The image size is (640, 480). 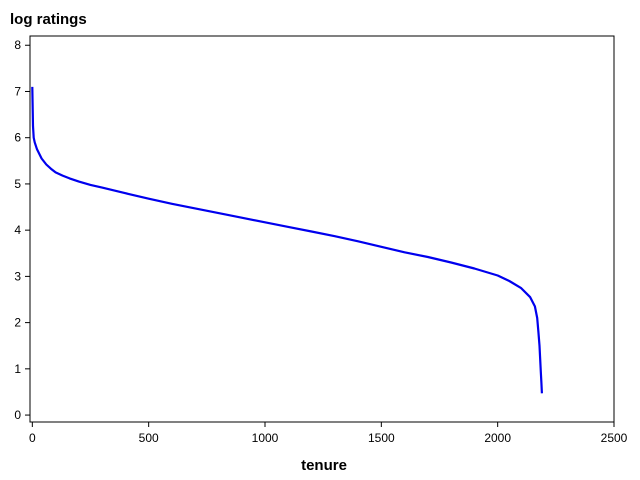 I want to click on x-tick-label: 0, so click(x=32, y=438).